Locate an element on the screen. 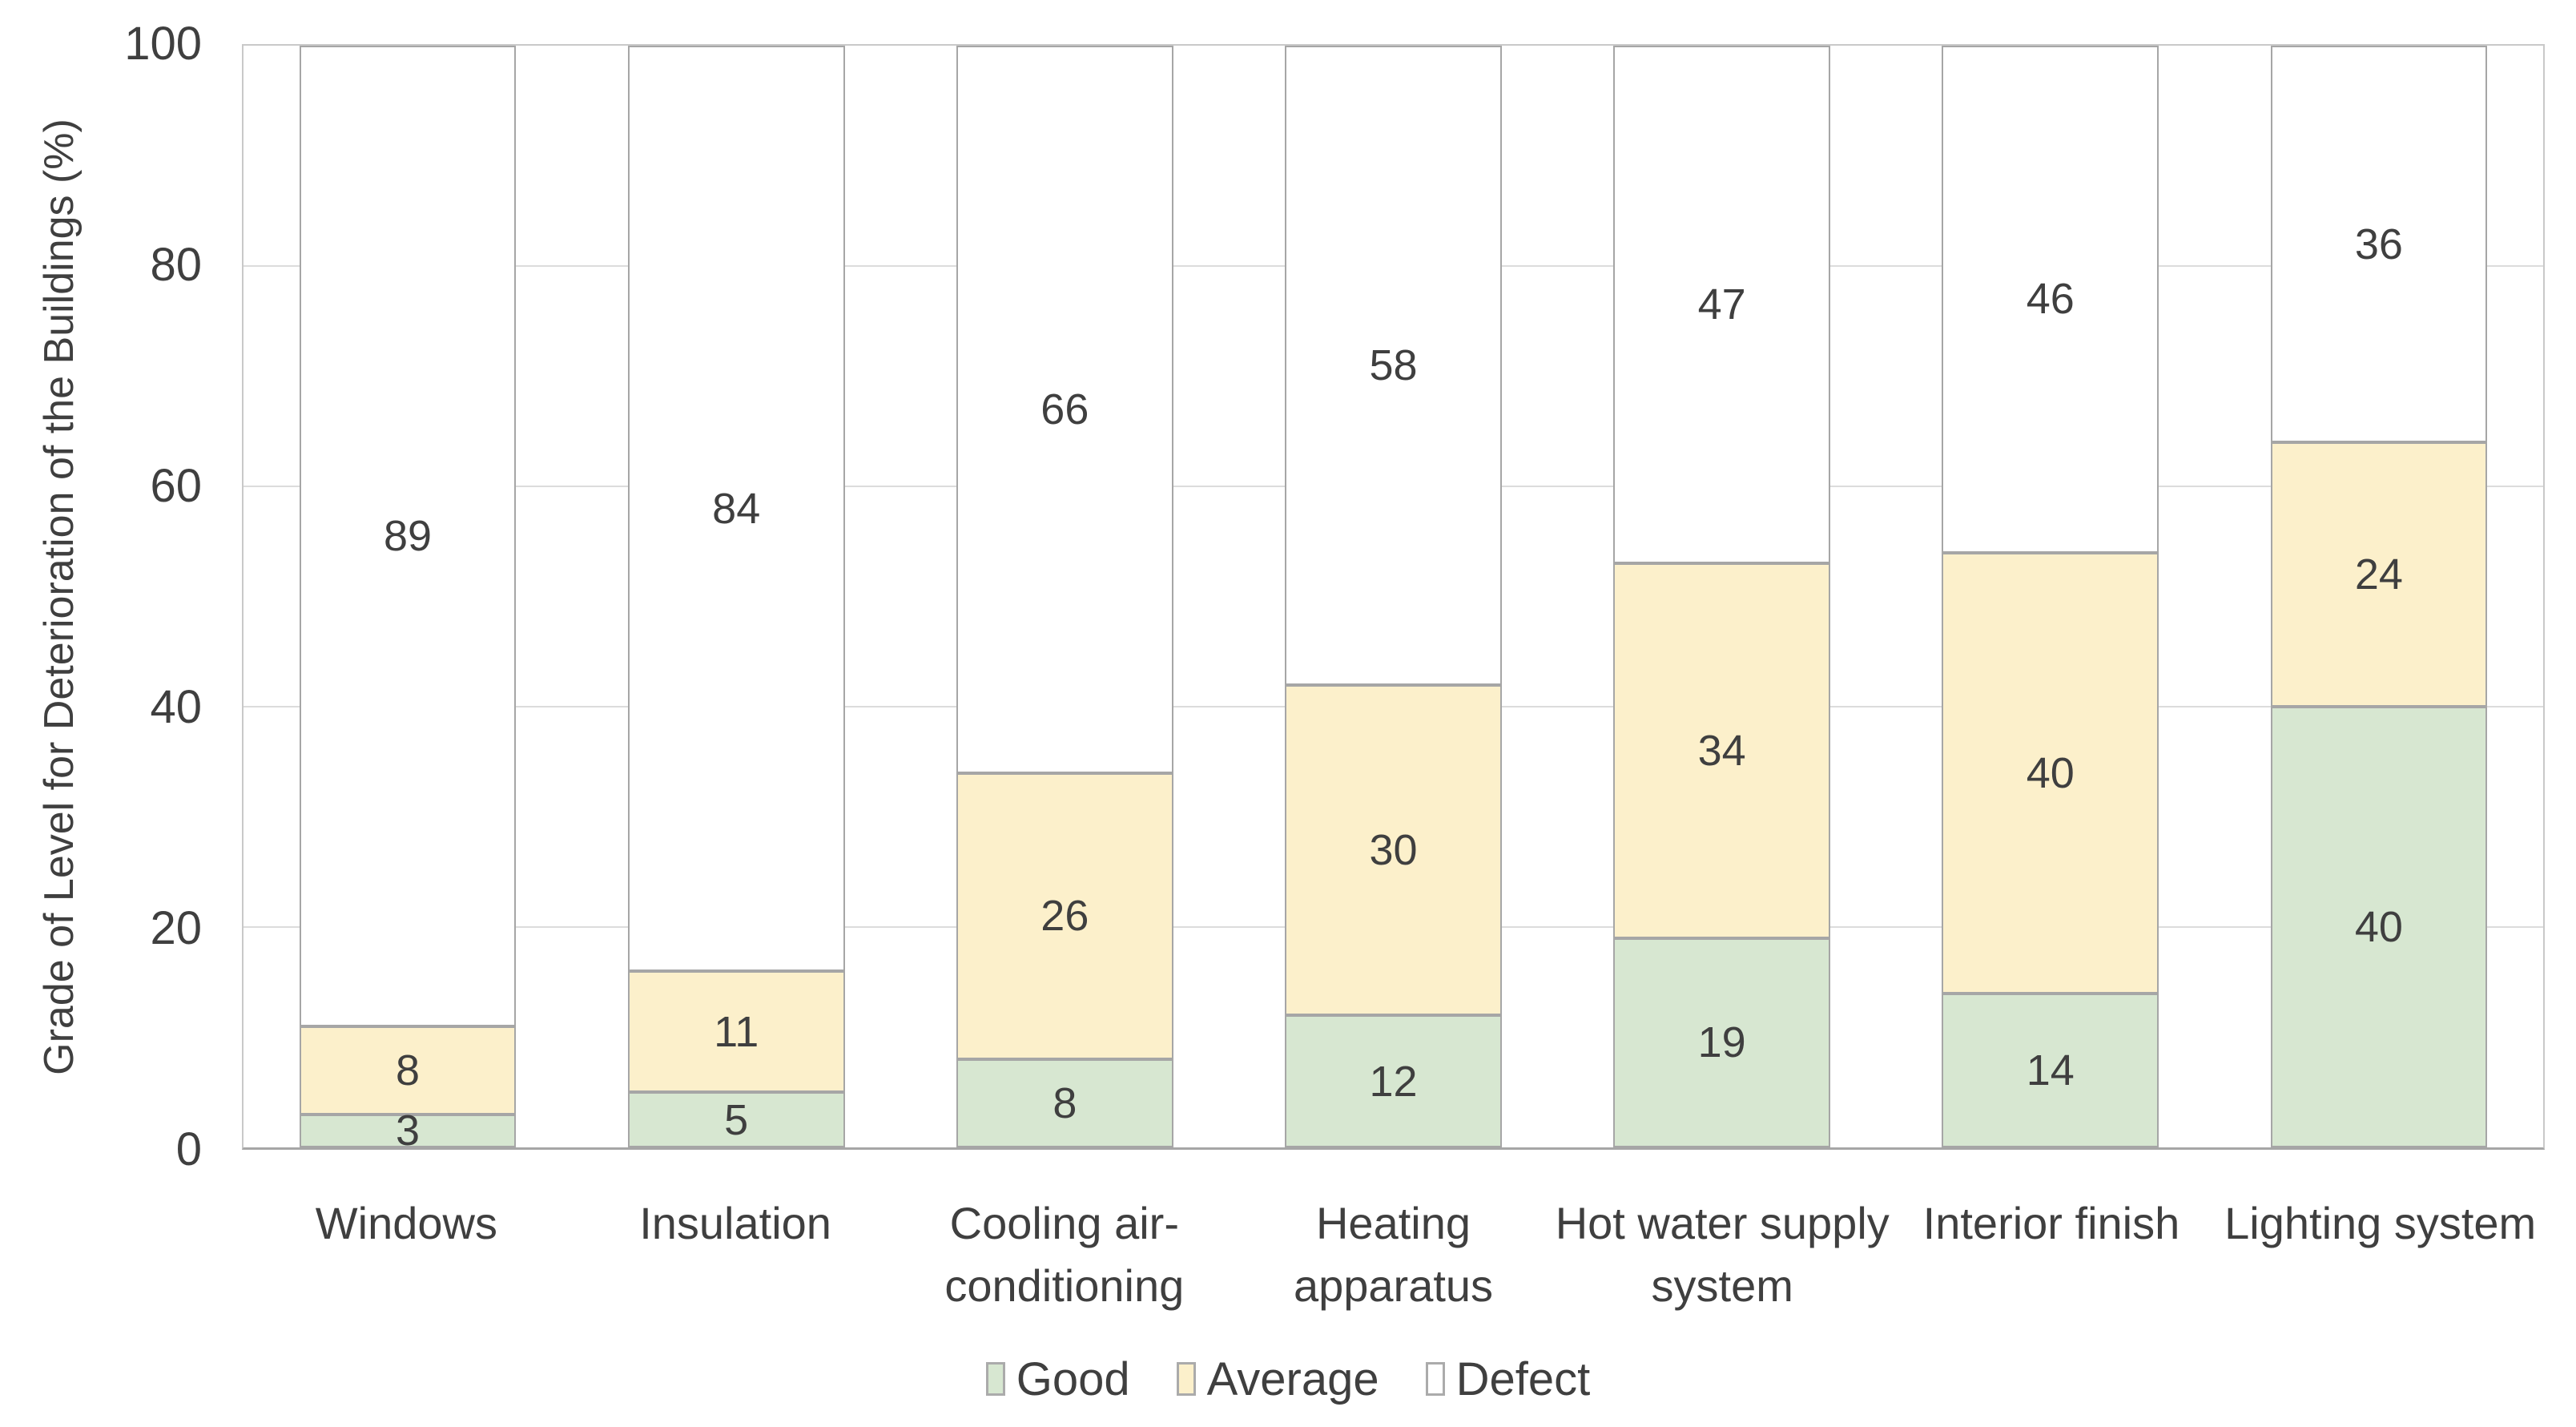  data-label: 3 is located at coordinates (408, 1131).